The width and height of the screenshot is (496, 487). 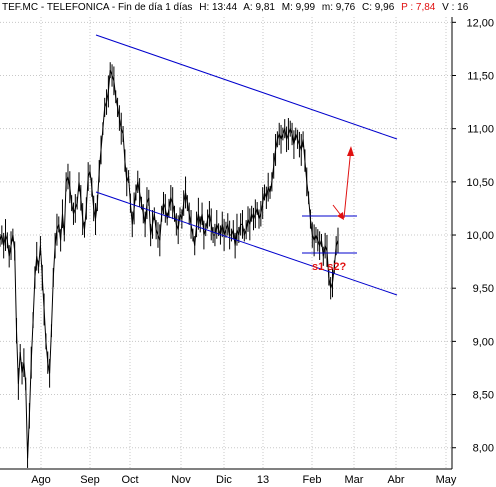 I want to click on target-arrow-head, so click(x=350, y=151).